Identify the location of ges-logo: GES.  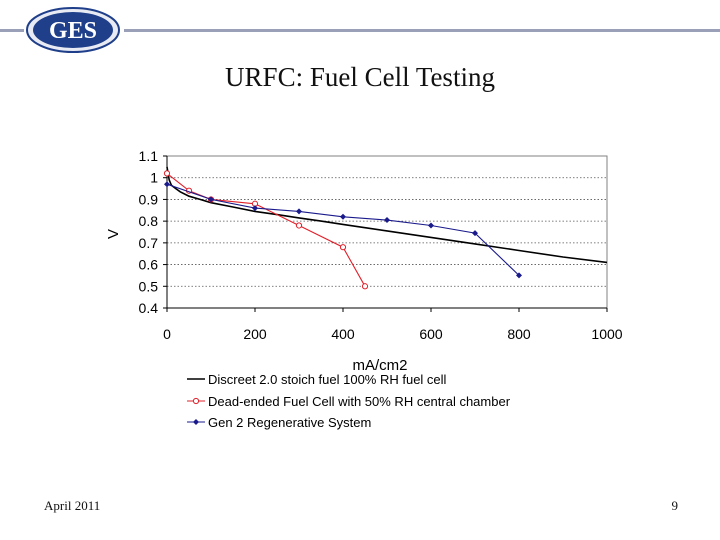
(73, 30).